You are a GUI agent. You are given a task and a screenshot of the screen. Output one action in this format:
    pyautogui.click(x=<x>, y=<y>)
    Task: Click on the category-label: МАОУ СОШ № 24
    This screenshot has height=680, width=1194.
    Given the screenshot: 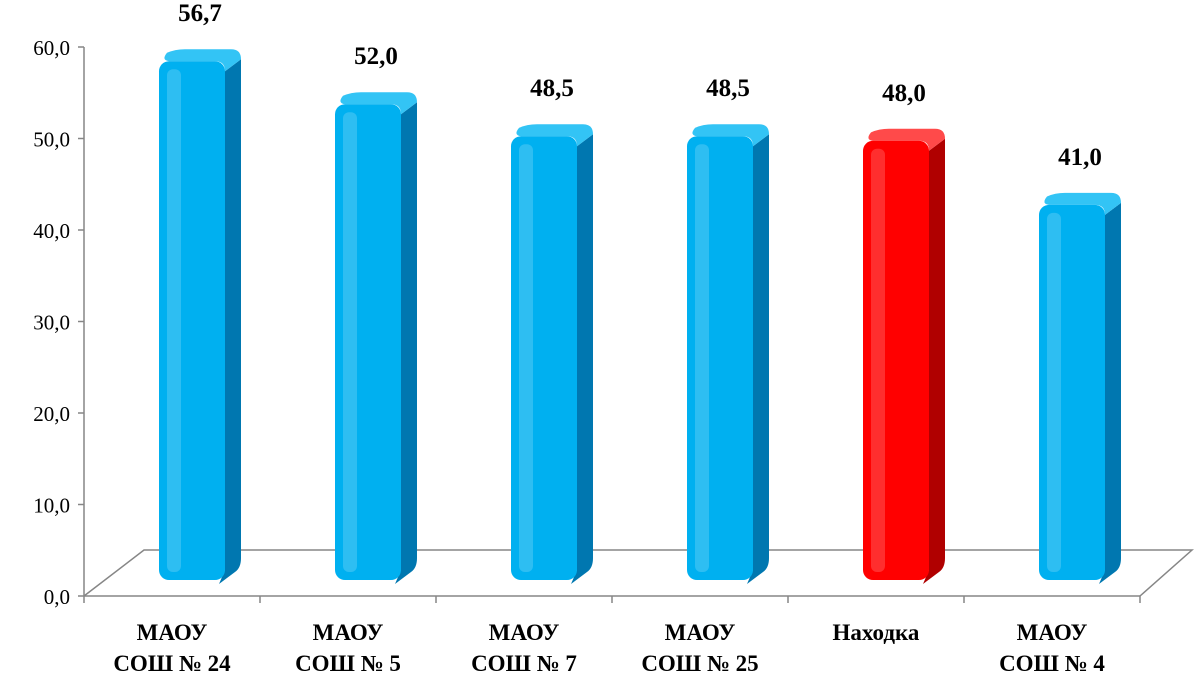 What is the action you would take?
    pyautogui.click(x=172, y=647)
    